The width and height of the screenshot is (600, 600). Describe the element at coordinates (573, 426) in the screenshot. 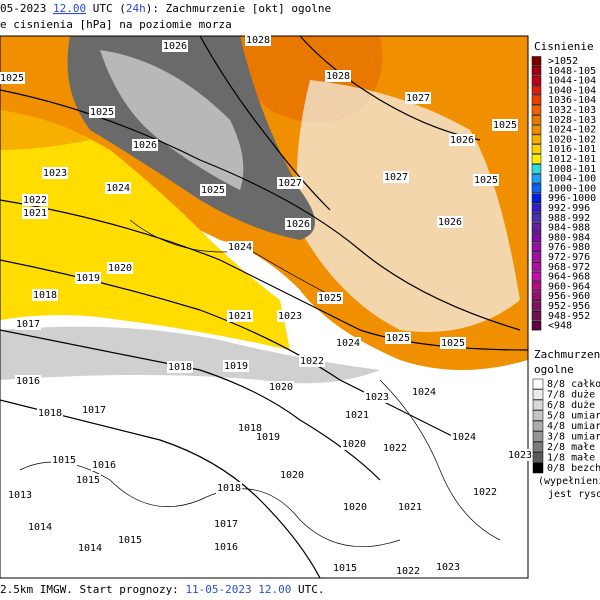

I see `cloud-legend-item: 4/8 umiar` at that location.